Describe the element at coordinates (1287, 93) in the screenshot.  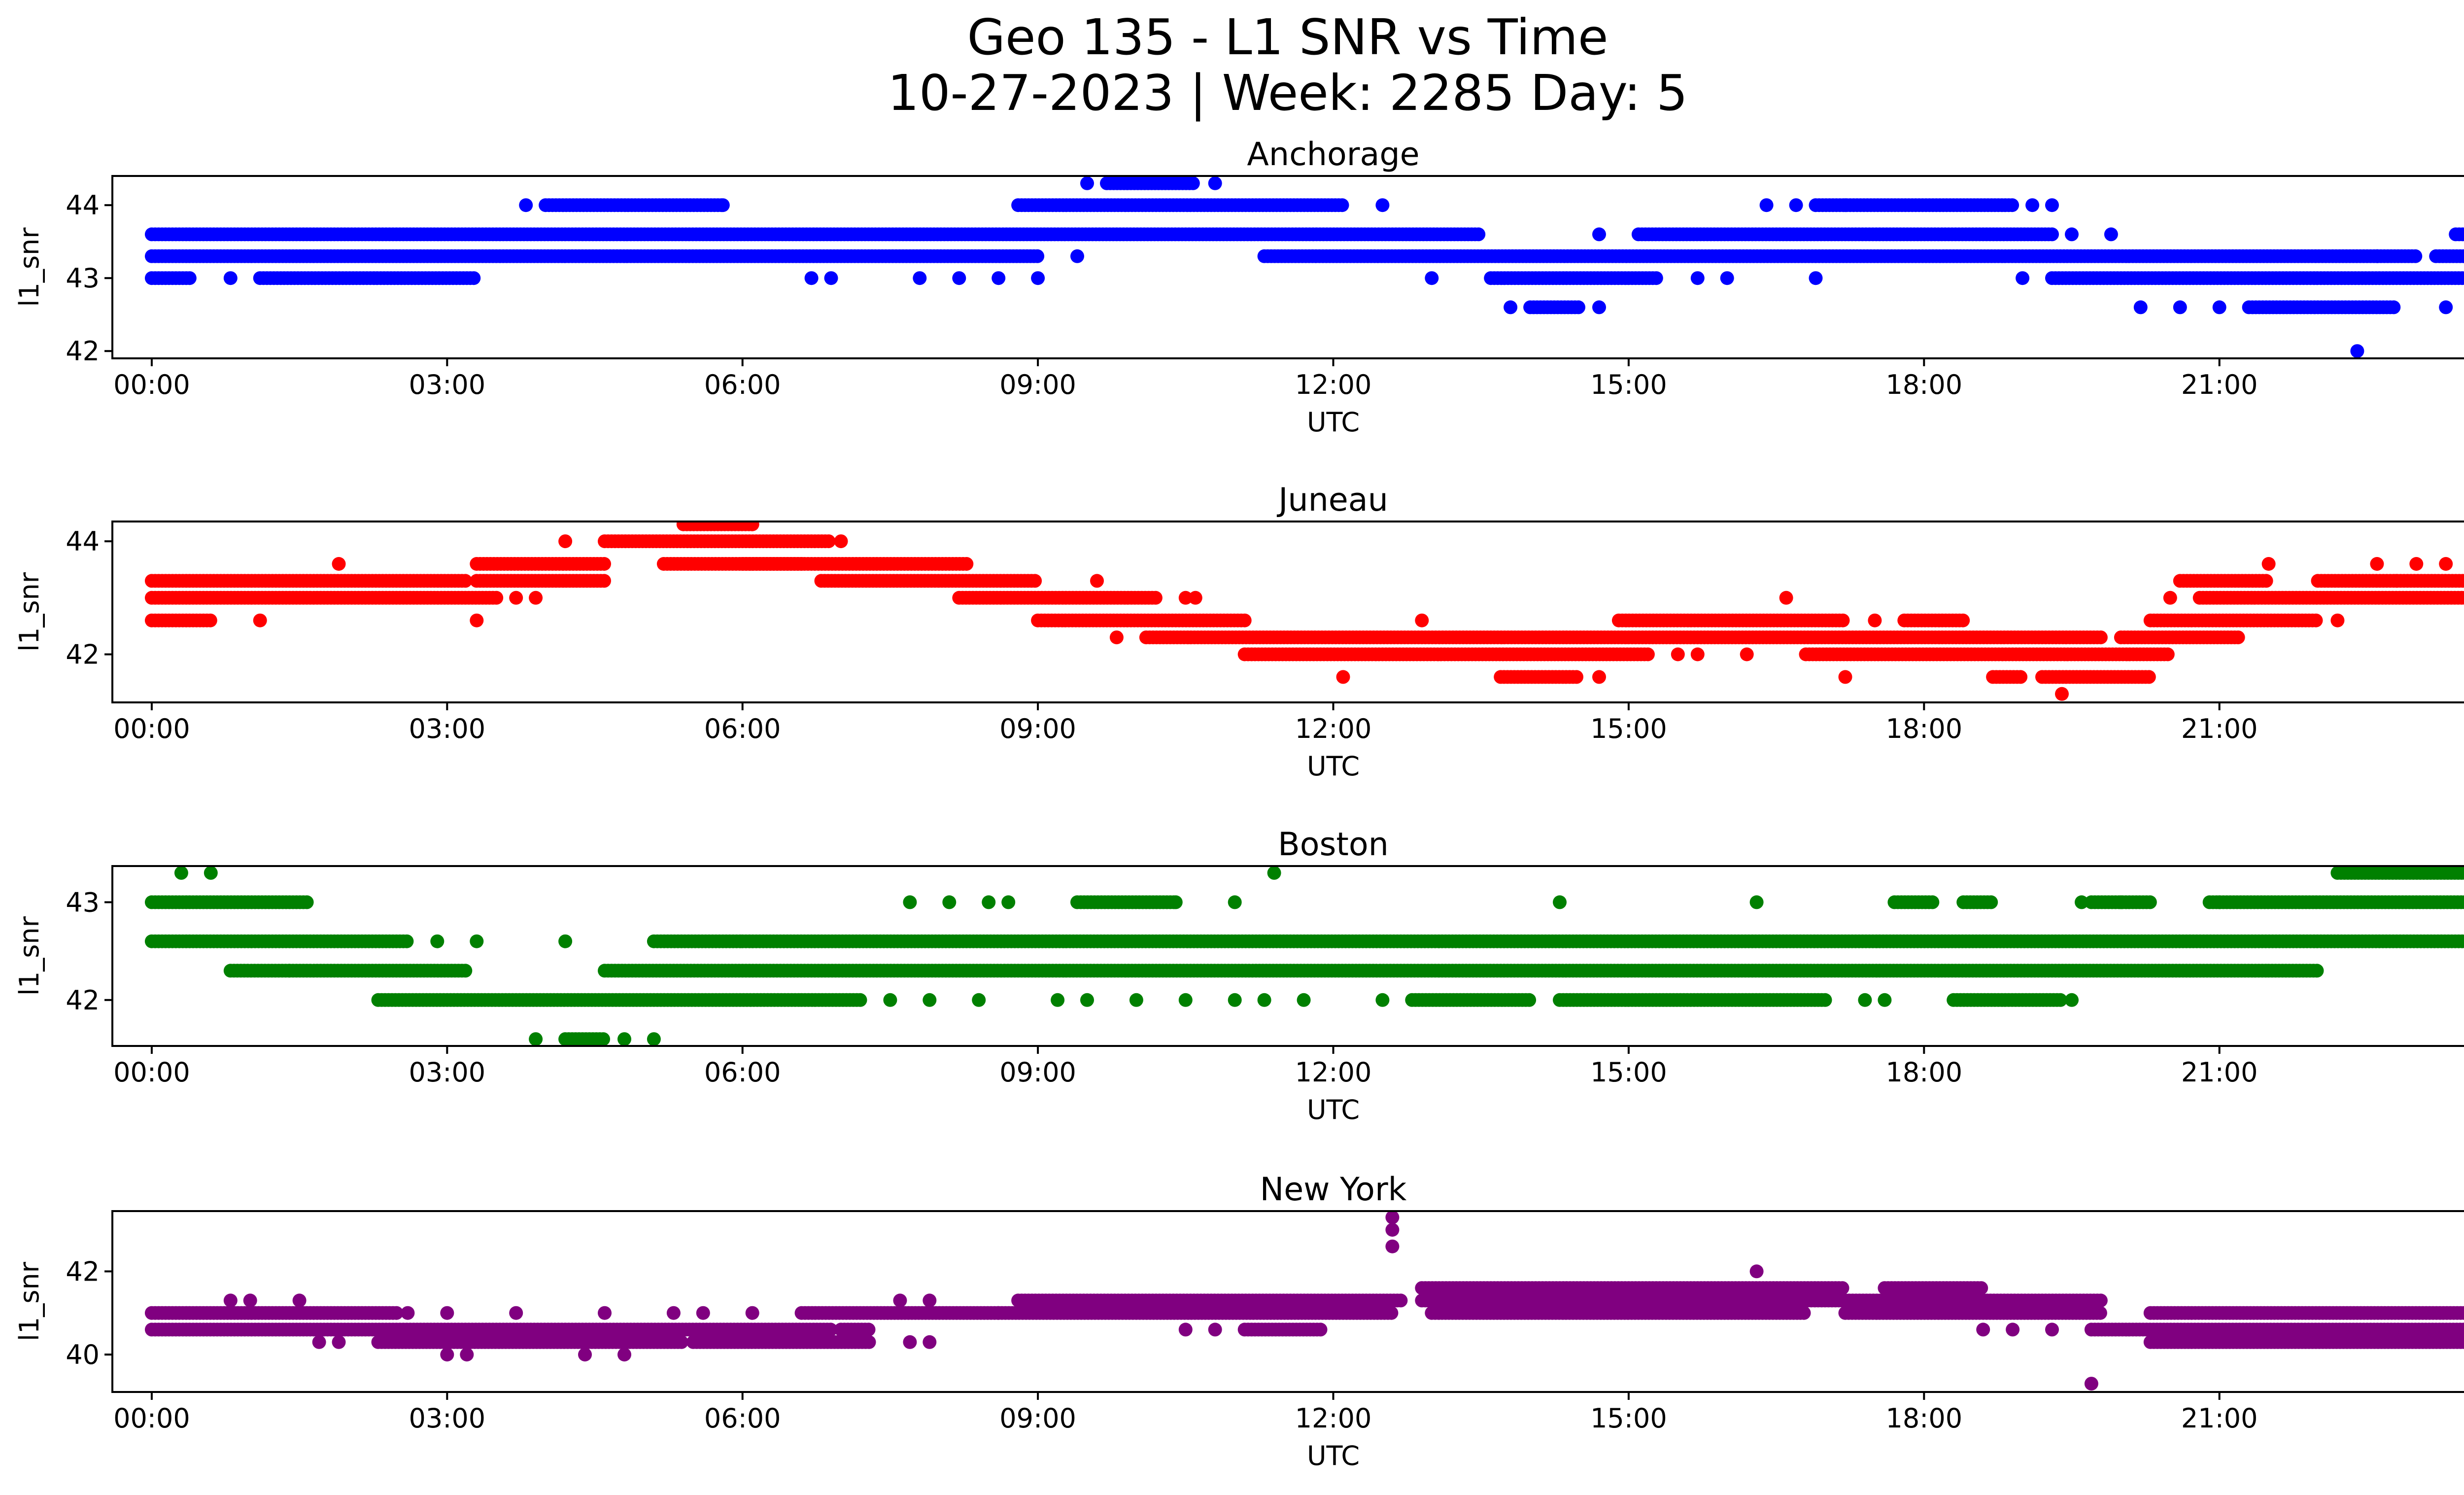
I see `figure-title-line2: 10-27-2023 | Week: 2285 Day: 5` at that location.